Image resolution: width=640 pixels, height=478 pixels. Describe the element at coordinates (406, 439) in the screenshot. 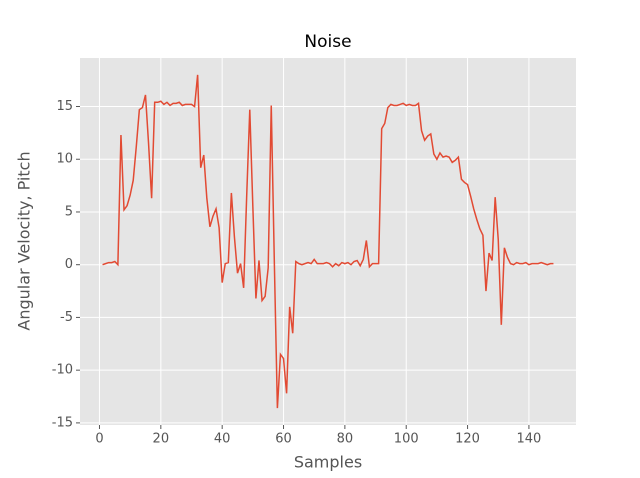

I see `x-tick-label: 100` at that location.